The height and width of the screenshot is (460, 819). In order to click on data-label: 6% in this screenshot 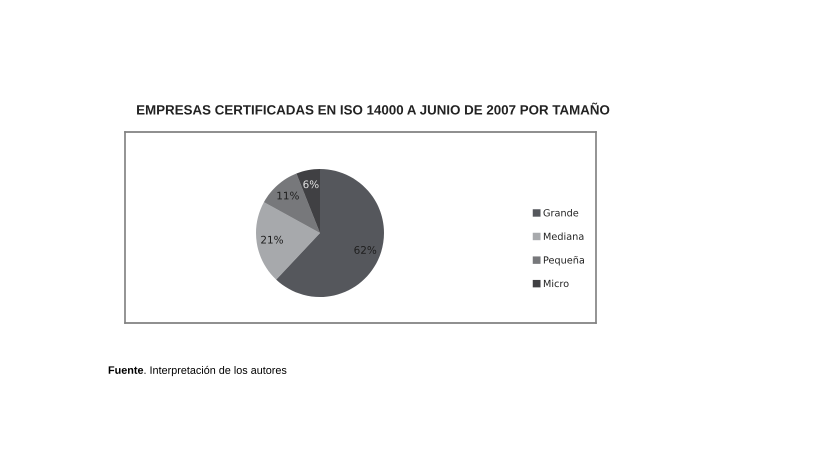, I will do `click(311, 184)`.